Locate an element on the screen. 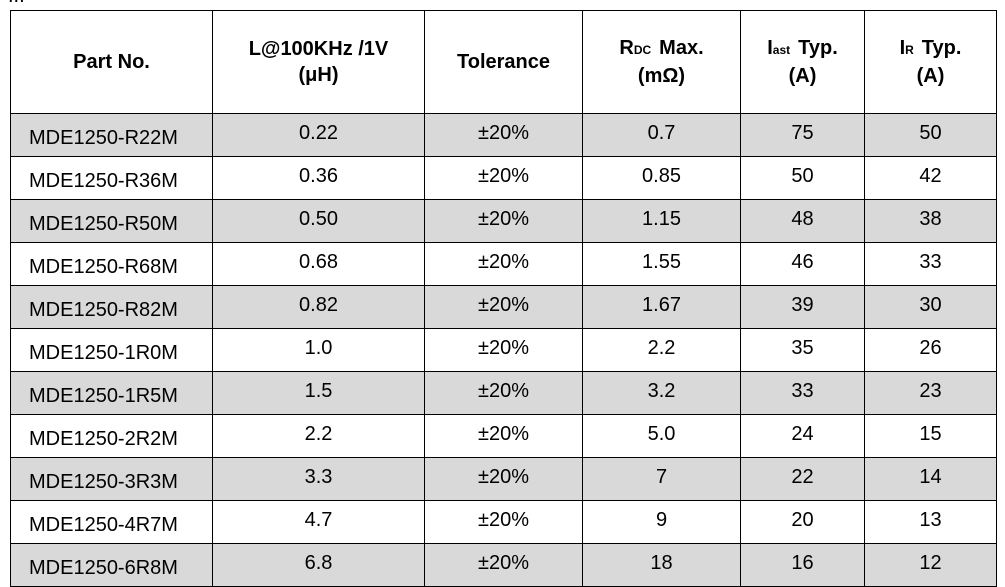 The height and width of the screenshot is (587, 1005). header-ir: IR Typ. (A) is located at coordinates (930, 62).